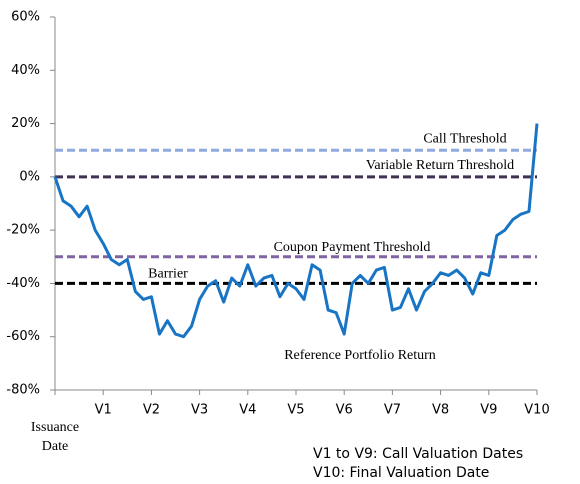  What do you see at coordinates (25, 70) in the screenshot?
I see `y-tick-label: 40%` at bounding box center [25, 70].